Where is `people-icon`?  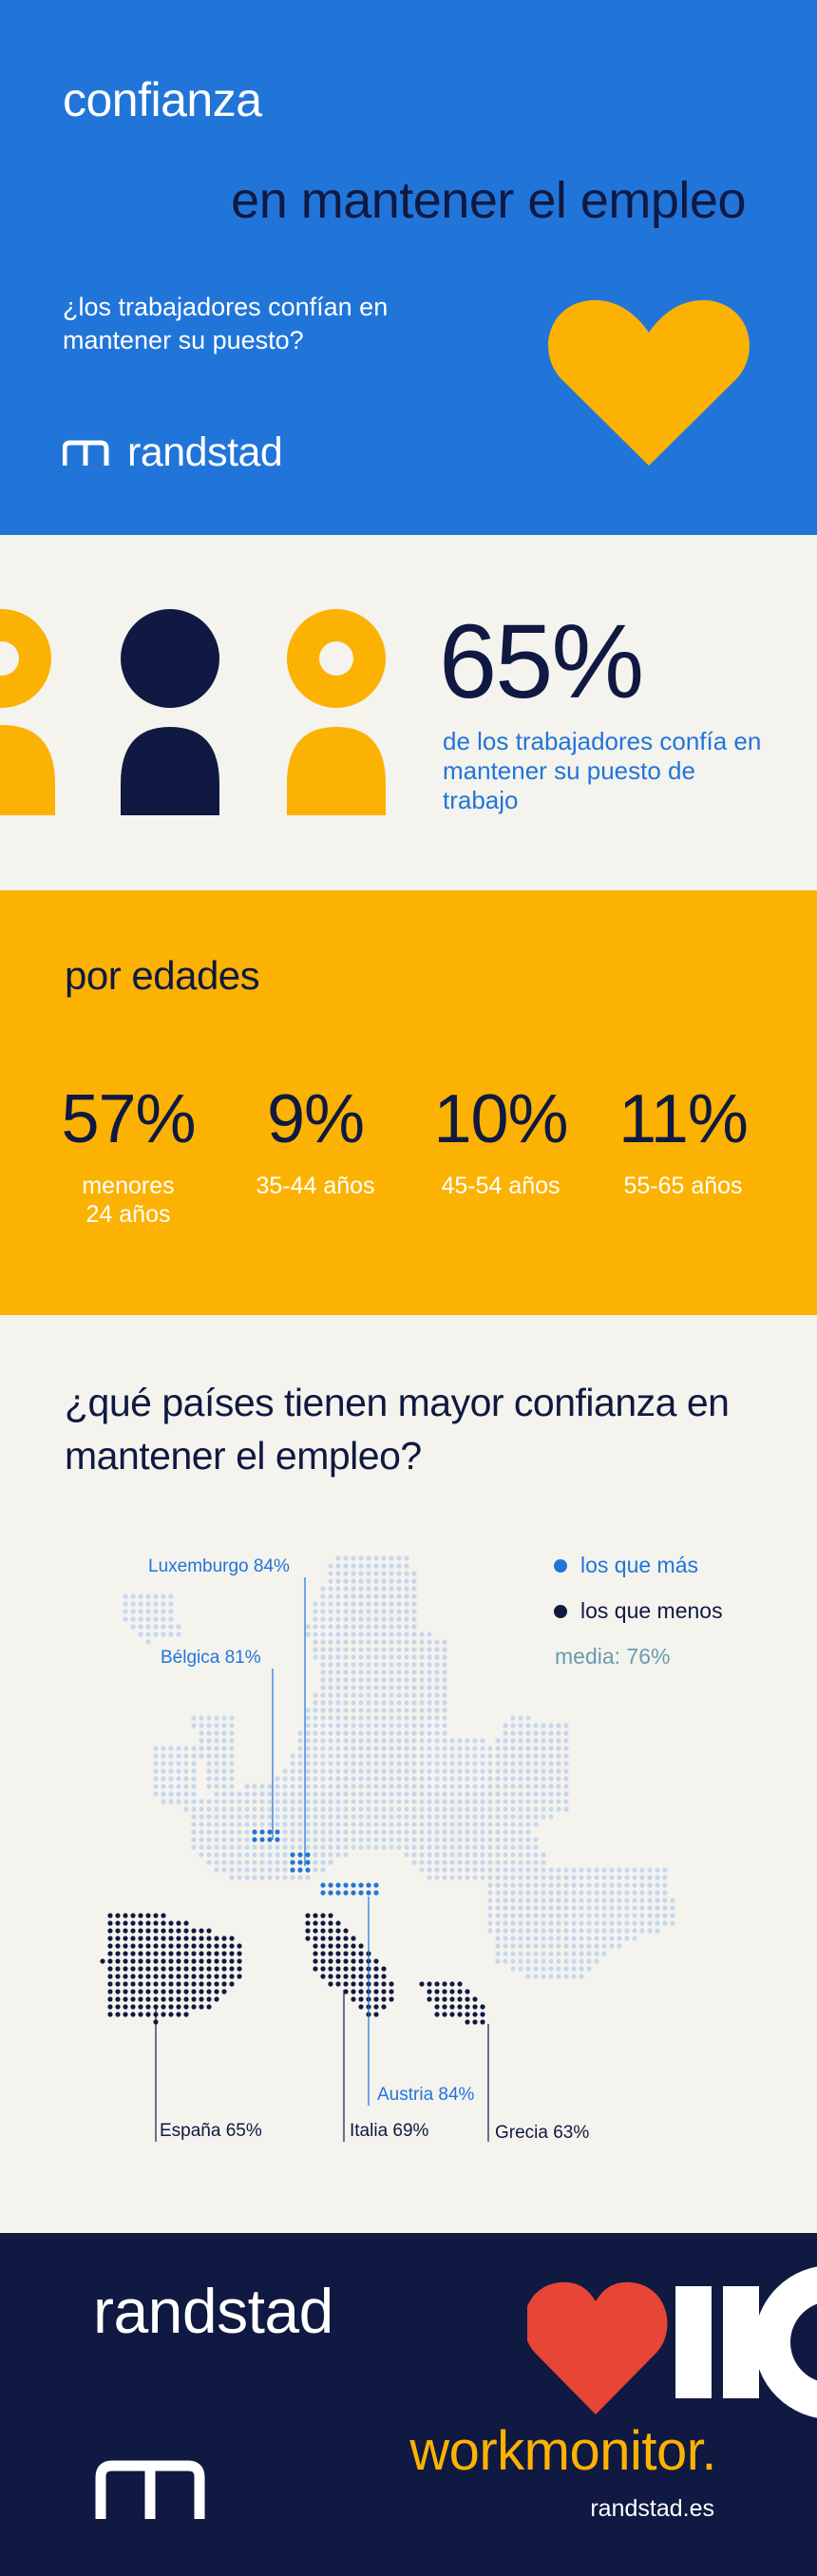 people-icon is located at coordinates (193, 712).